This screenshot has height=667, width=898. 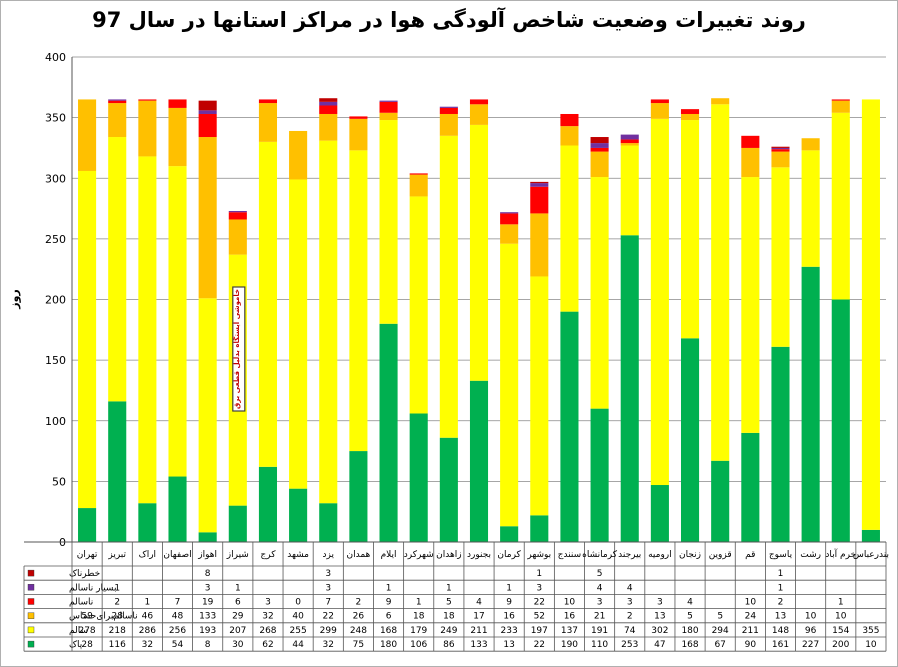 What do you see at coordinates (59, 481) in the screenshot?
I see `y-tick-label: 50` at bounding box center [59, 481].